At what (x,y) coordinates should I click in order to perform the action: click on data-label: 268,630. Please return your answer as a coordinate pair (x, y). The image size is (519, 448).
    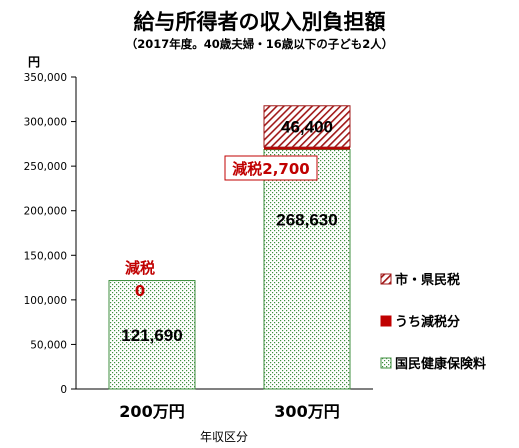
    Looking at the image, I should click on (306, 220).